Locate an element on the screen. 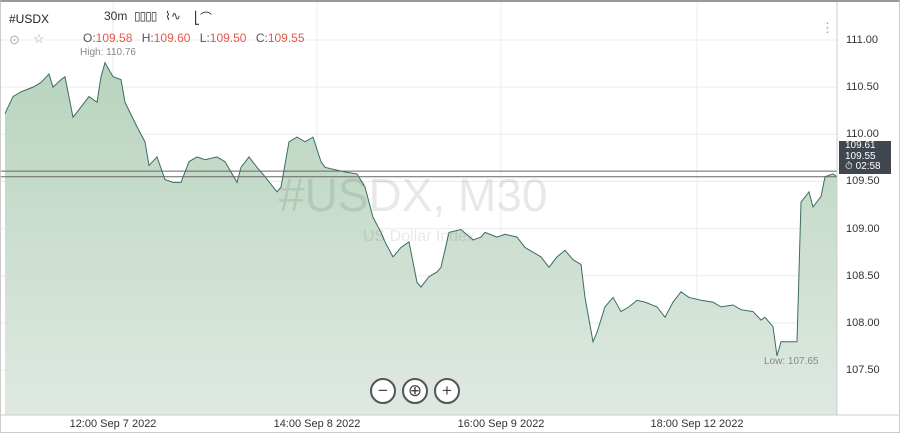 Image resolution: width=900 pixels, height=435 pixels. current-price: 109.55 is located at coordinates (860, 156).